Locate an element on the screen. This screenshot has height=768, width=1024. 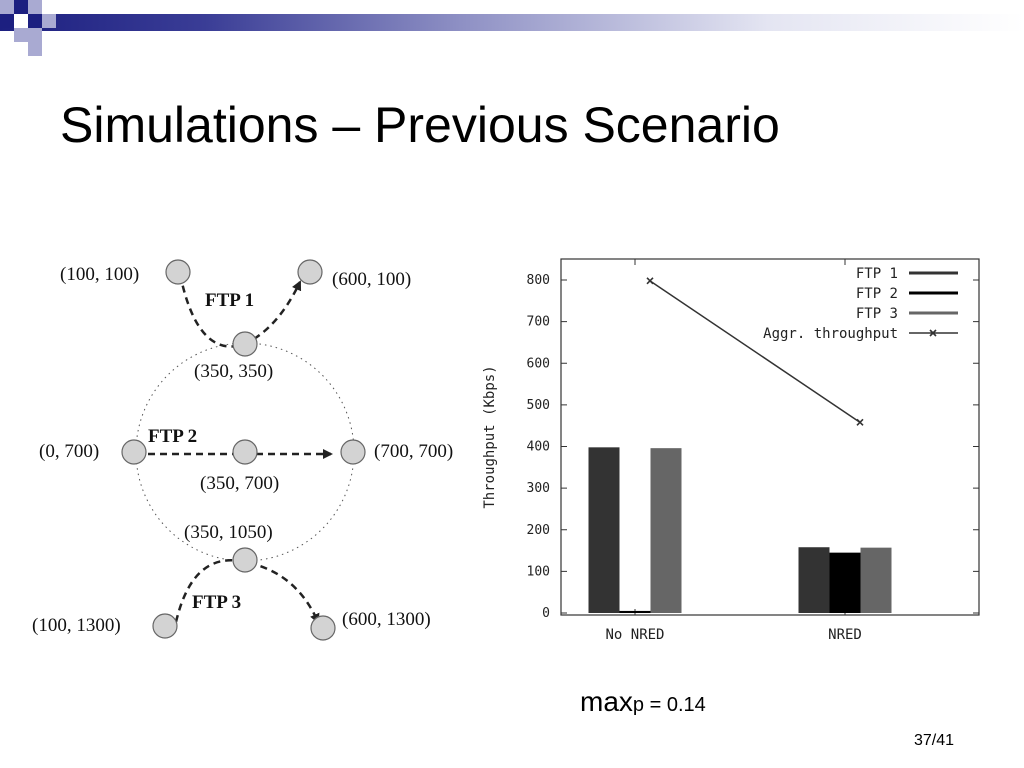
caption: maxp = 0.14 is located at coordinates (643, 702).